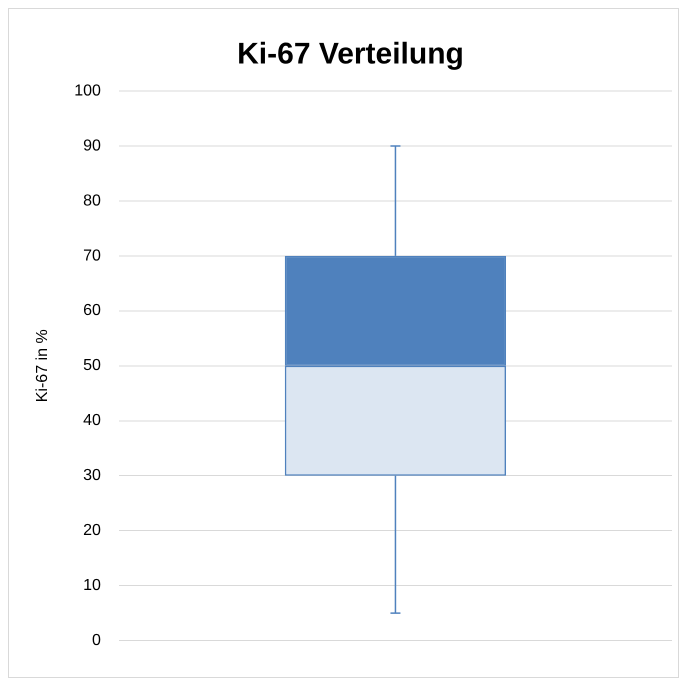 This screenshot has height=686, width=687. Describe the element at coordinates (92, 311) in the screenshot. I see `y-tick-label: 60` at that location.